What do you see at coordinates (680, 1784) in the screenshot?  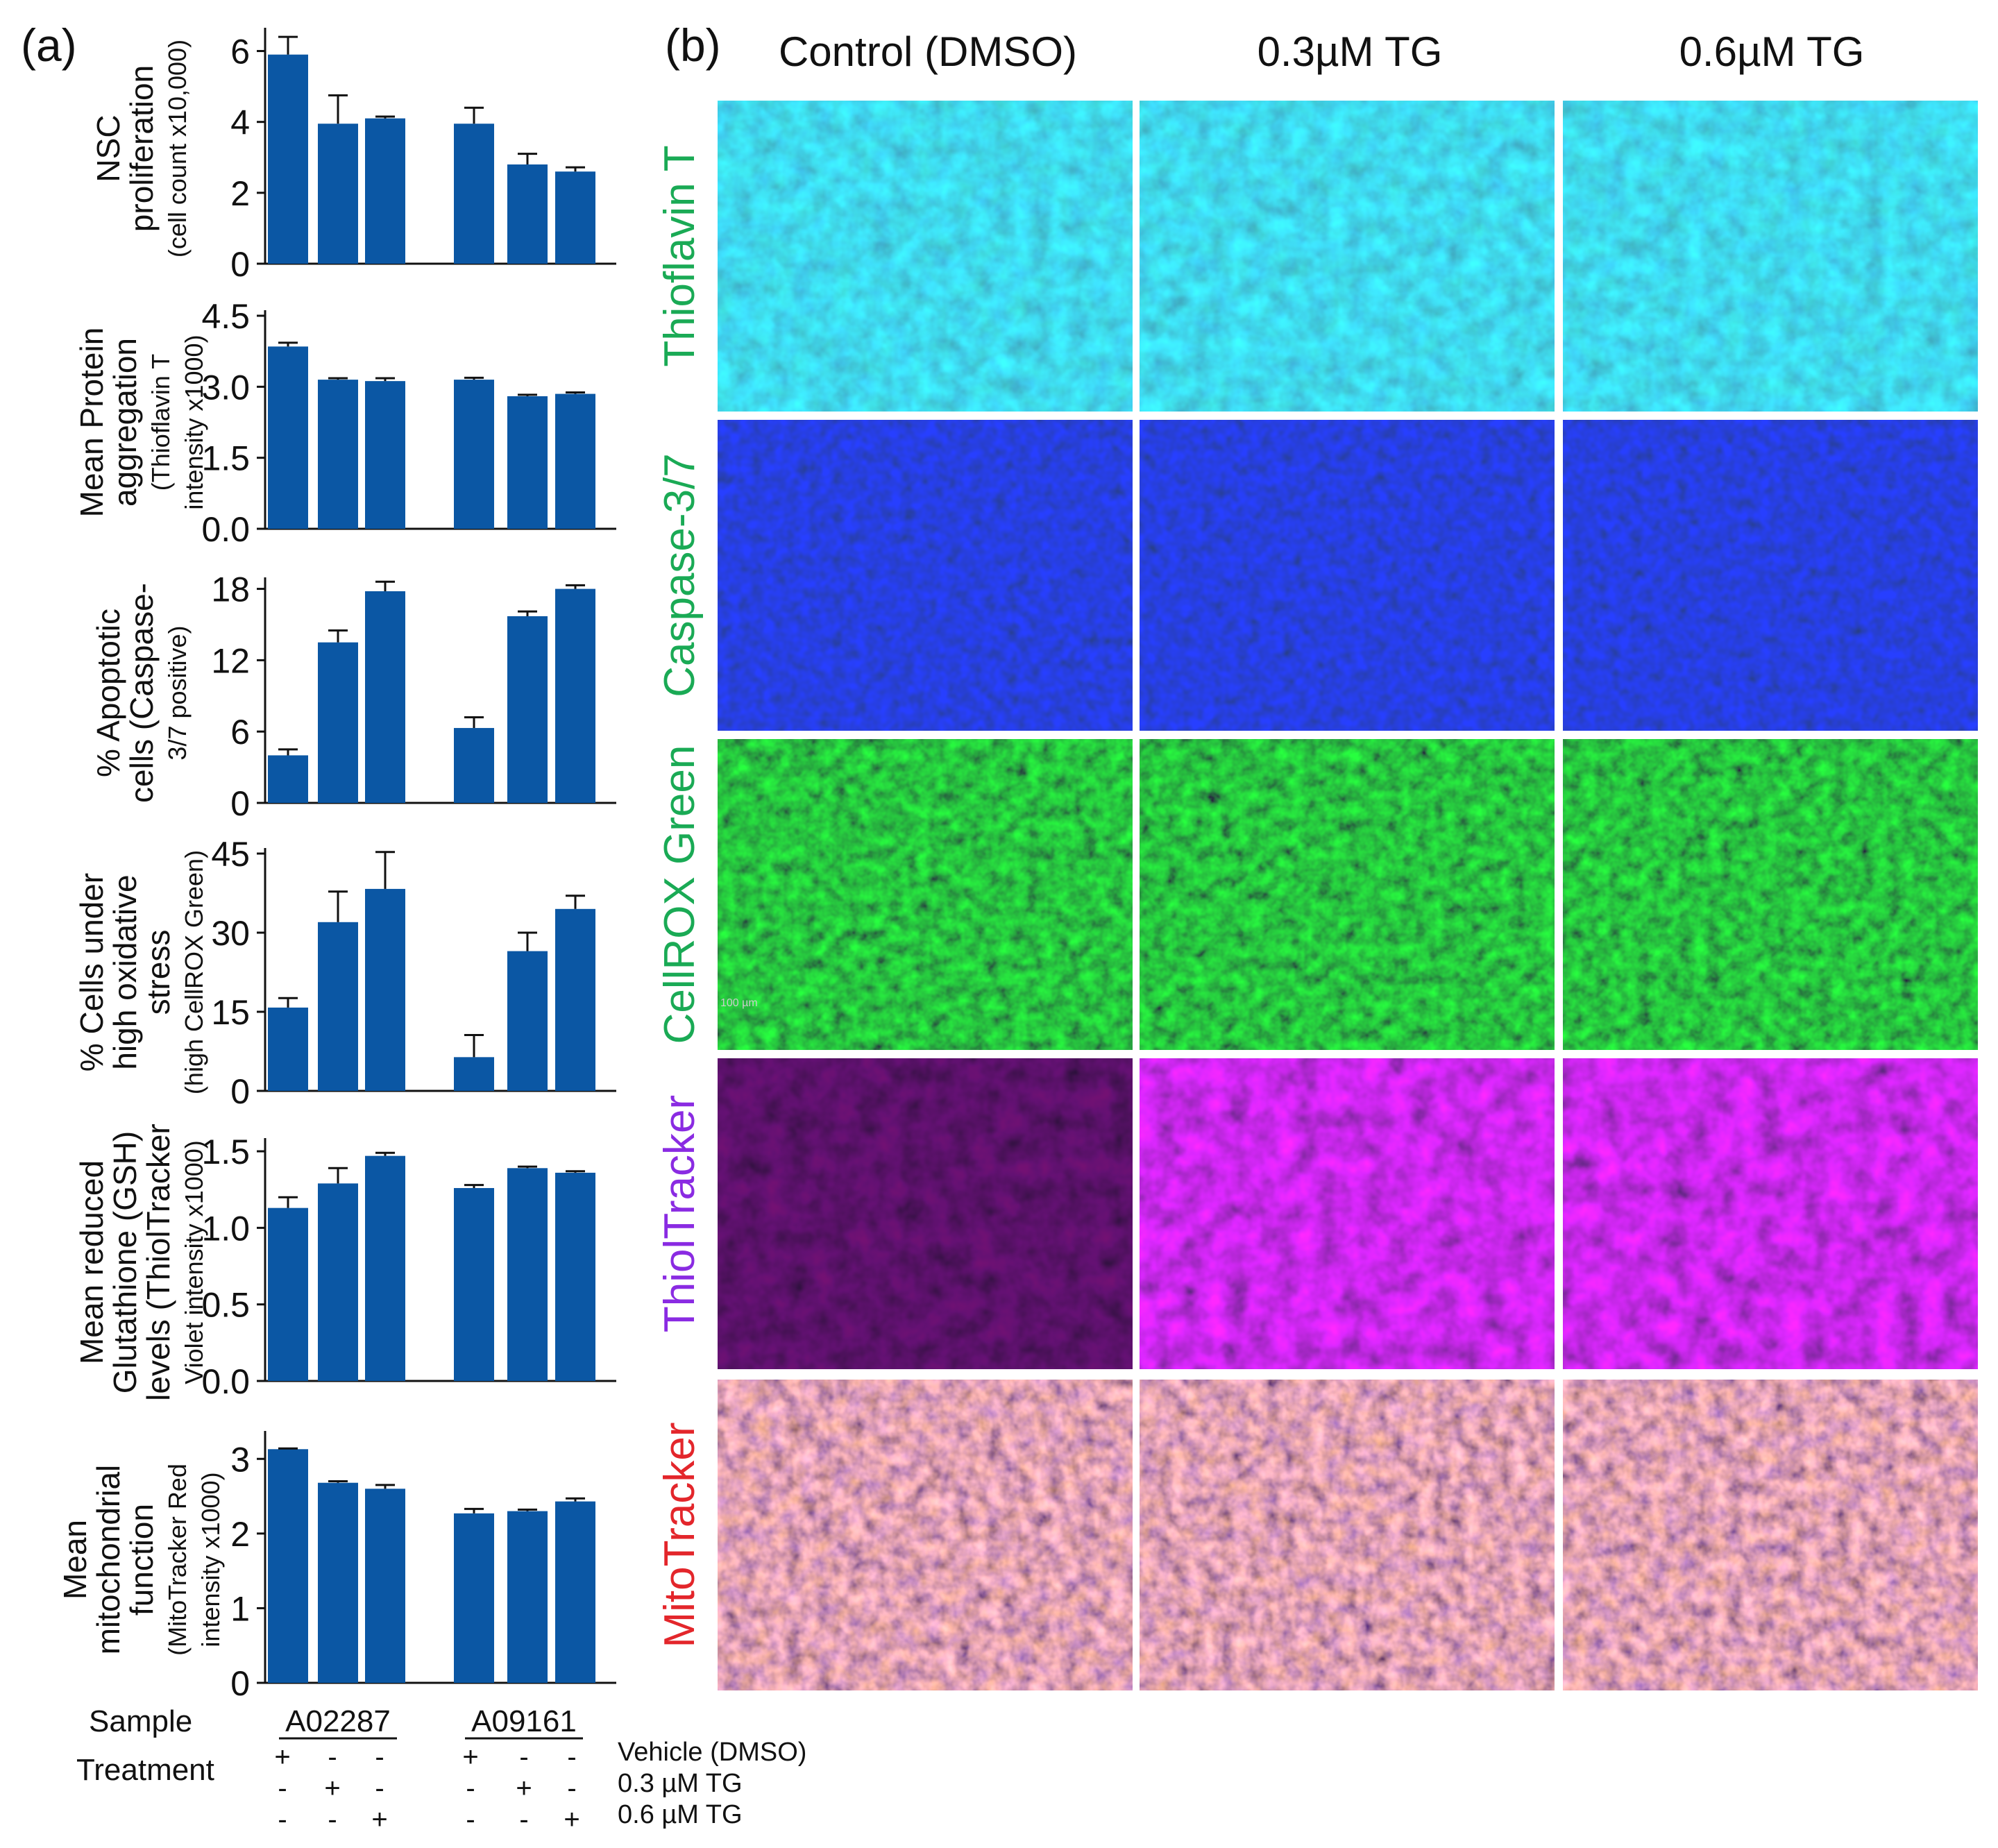 I see `treatment-row-label: 0.3 µM TG` at bounding box center [680, 1784].